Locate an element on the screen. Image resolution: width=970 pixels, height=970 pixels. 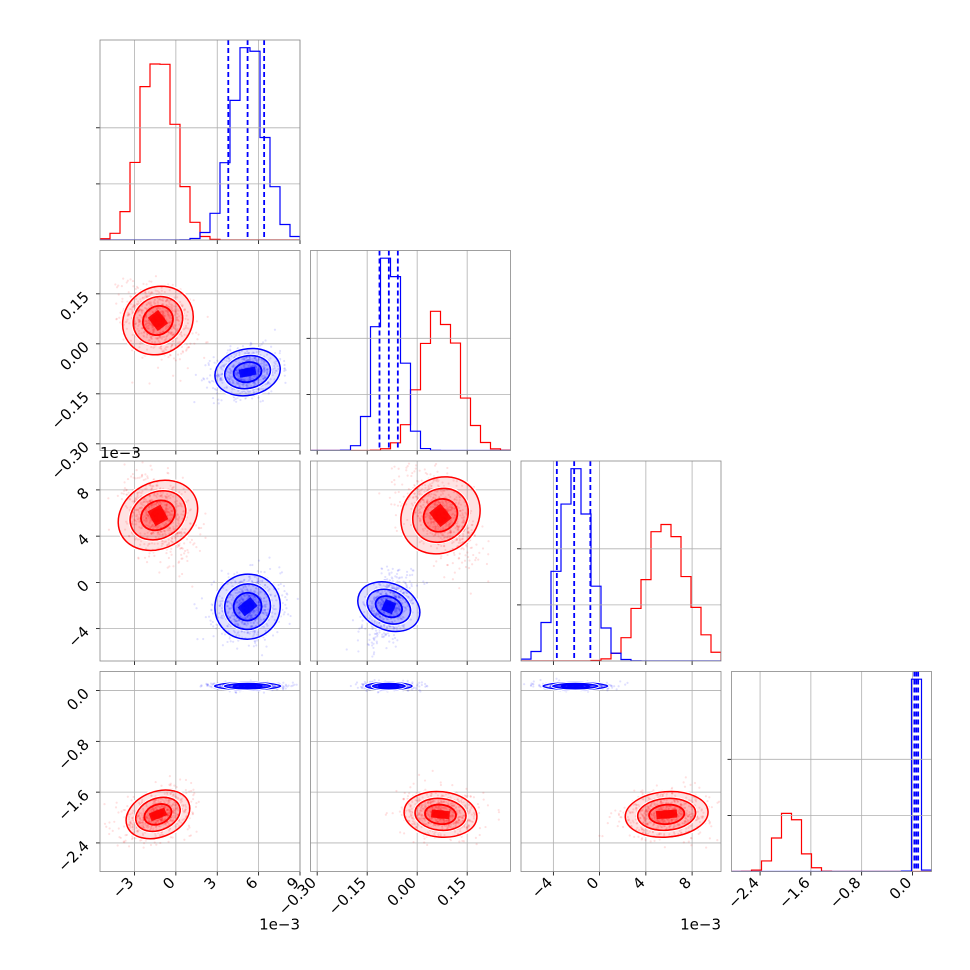
panel-p3-vs-p2 is located at coordinates (410, 562).